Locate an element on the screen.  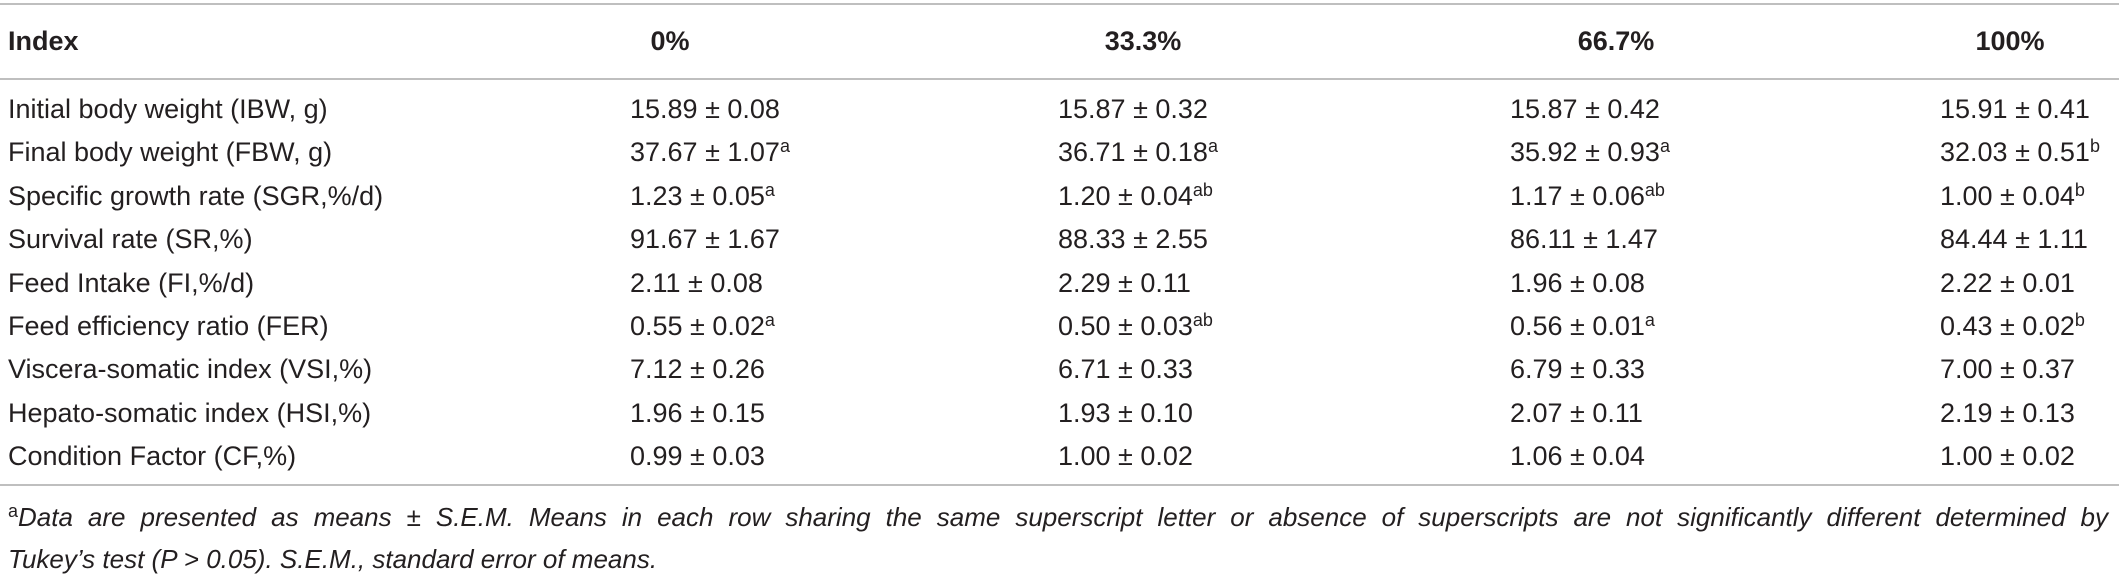
cell-value: 15.91 ± 0.41 is located at coordinates (2015, 109).